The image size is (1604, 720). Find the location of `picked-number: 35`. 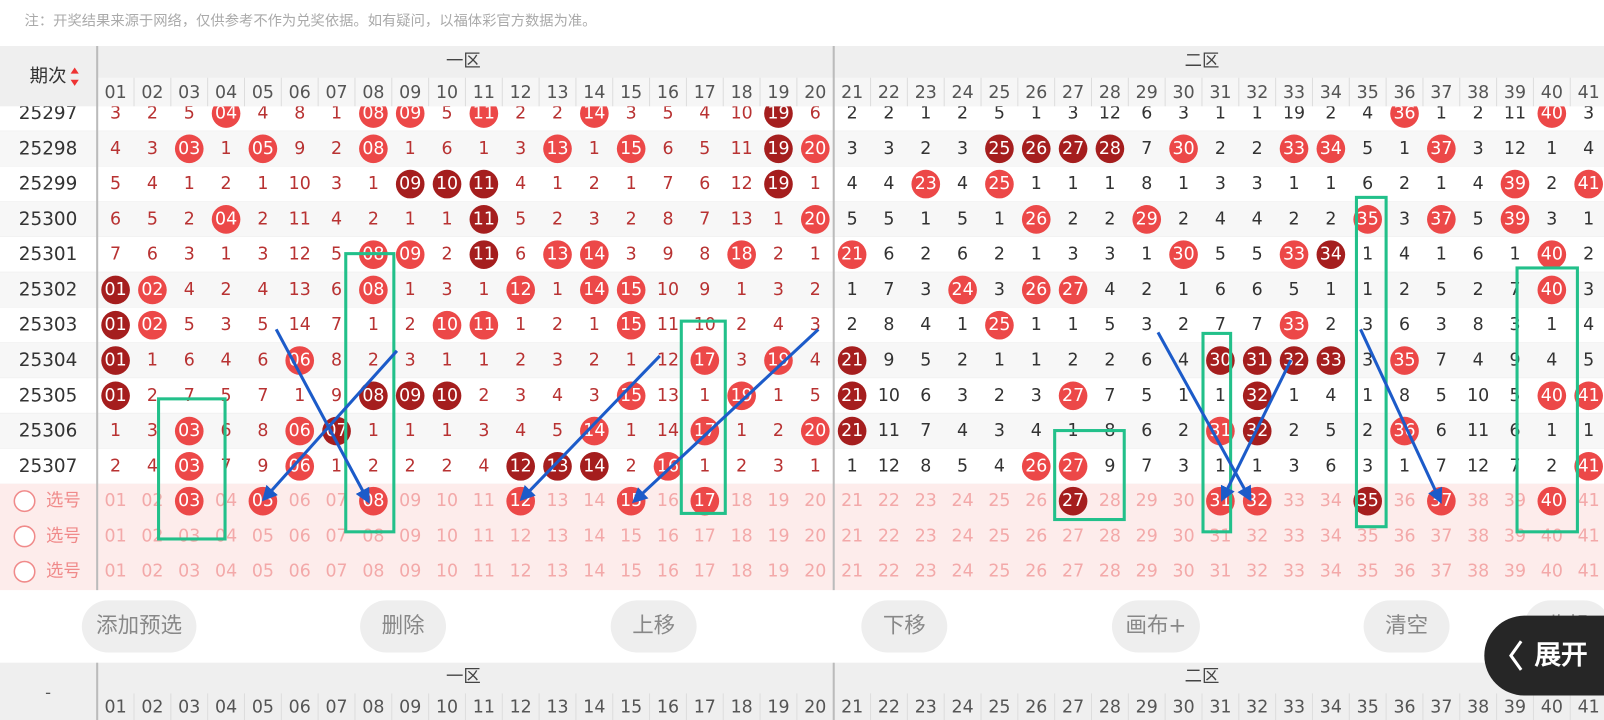

picked-number: 35 is located at coordinates (1368, 501).